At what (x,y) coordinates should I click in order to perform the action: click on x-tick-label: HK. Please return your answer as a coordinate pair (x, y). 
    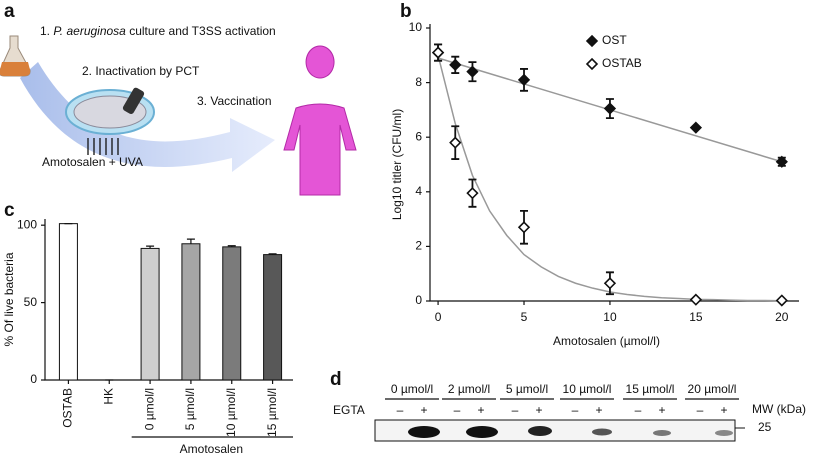
    Looking at the image, I should click on (108, 396).